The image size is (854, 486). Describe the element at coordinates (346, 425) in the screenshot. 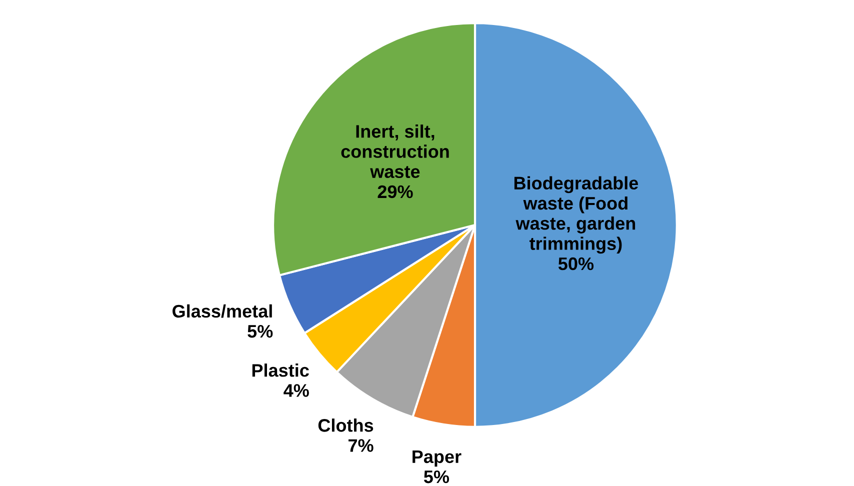

I see `slice-label: Cloths` at that location.